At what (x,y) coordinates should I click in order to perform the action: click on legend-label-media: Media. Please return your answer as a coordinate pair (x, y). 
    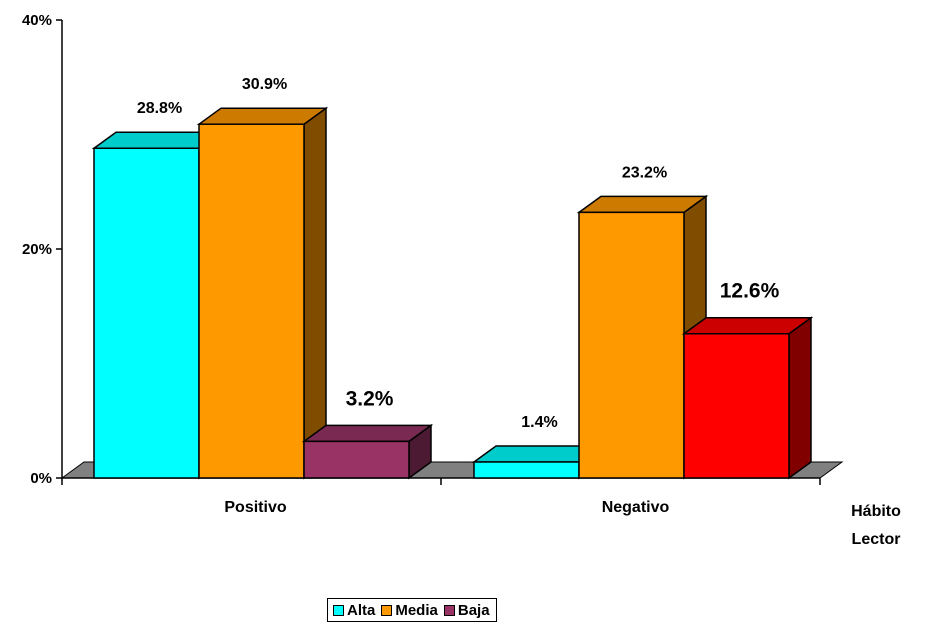
    Looking at the image, I should click on (416, 610).